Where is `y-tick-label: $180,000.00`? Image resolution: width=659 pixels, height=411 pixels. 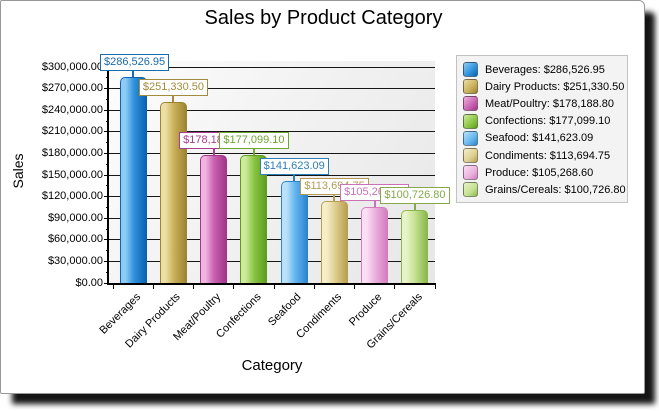 y-tick-label: $180,000.00 is located at coordinates (72, 152).